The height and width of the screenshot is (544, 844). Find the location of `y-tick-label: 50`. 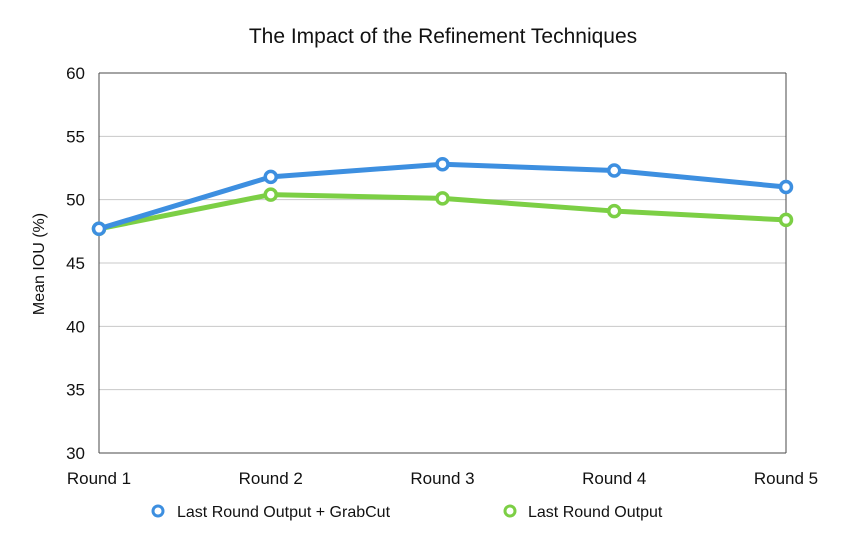

y-tick-label: 50 is located at coordinates (75, 200).